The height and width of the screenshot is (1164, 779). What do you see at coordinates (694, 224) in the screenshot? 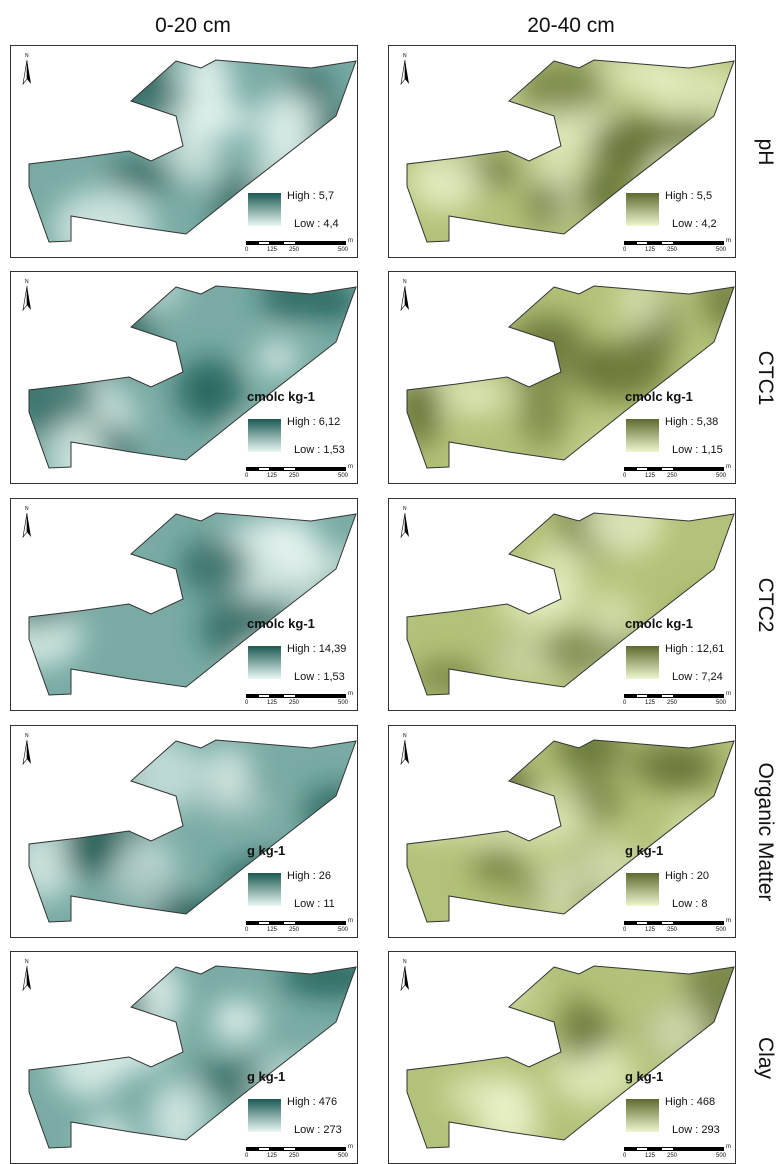
I see `legend-low: Low : 4,2` at bounding box center [694, 224].